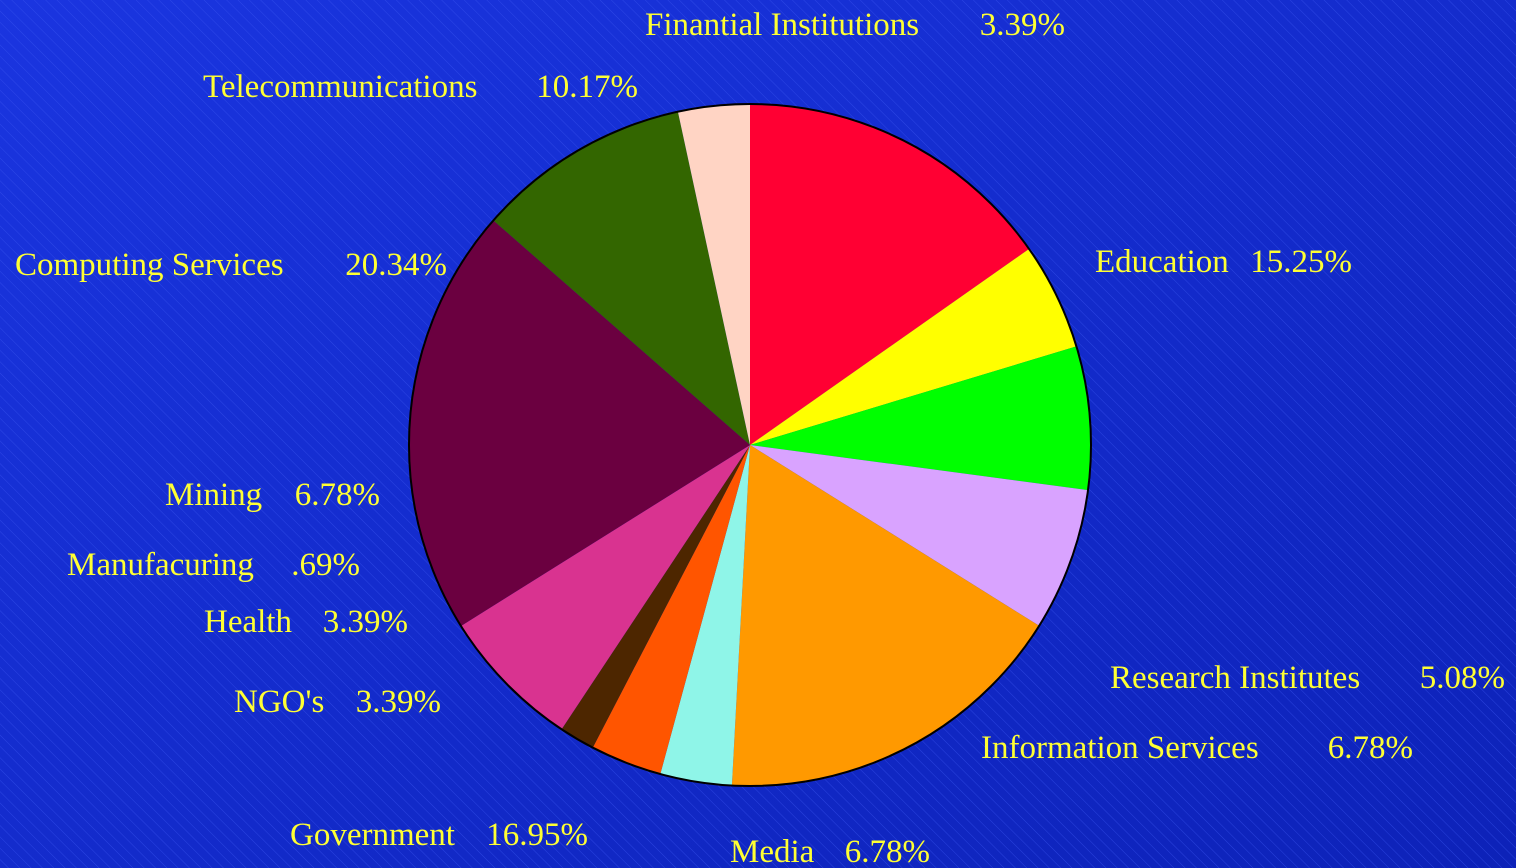 The width and height of the screenshot is (1516, 868). What do you see at coordinates (213, 495) in the screenshot?
I see `slice-label: Mining` at bounding box center [213, 495].